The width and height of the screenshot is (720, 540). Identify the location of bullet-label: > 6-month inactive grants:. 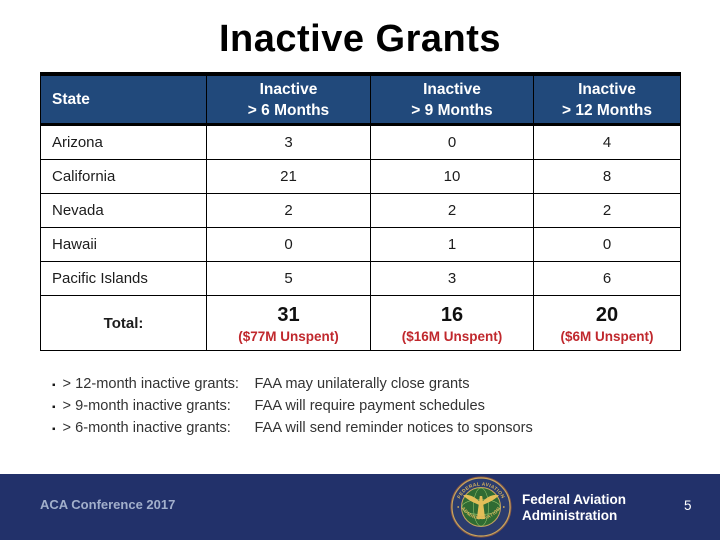
(146, 428).